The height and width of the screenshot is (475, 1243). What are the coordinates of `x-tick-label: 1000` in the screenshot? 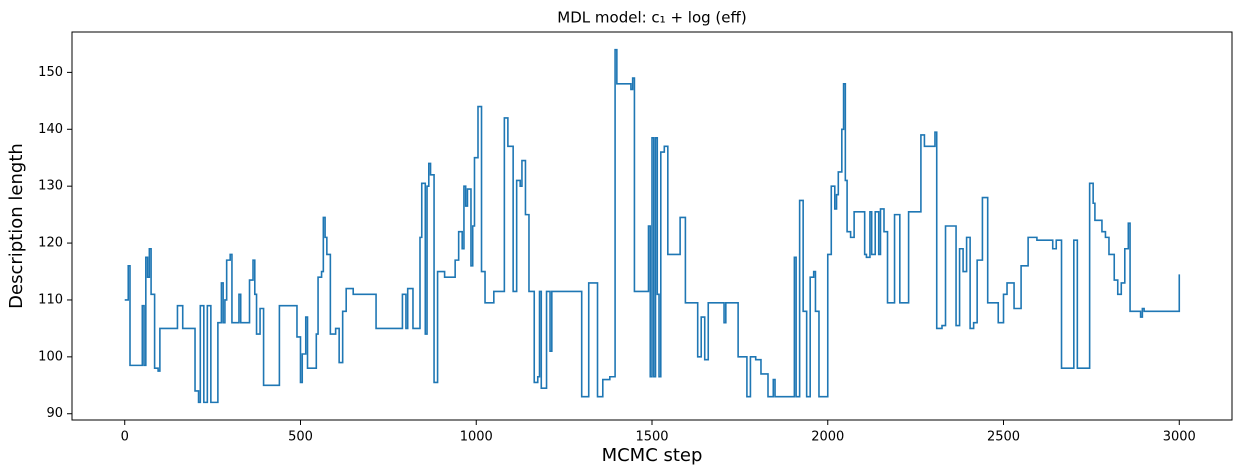 It's located at (476, 437).